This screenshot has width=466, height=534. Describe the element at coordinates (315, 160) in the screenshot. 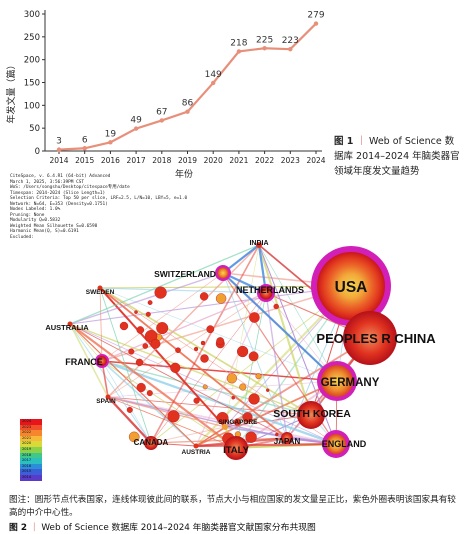

I see `x-tick-label: 2024` at that location.